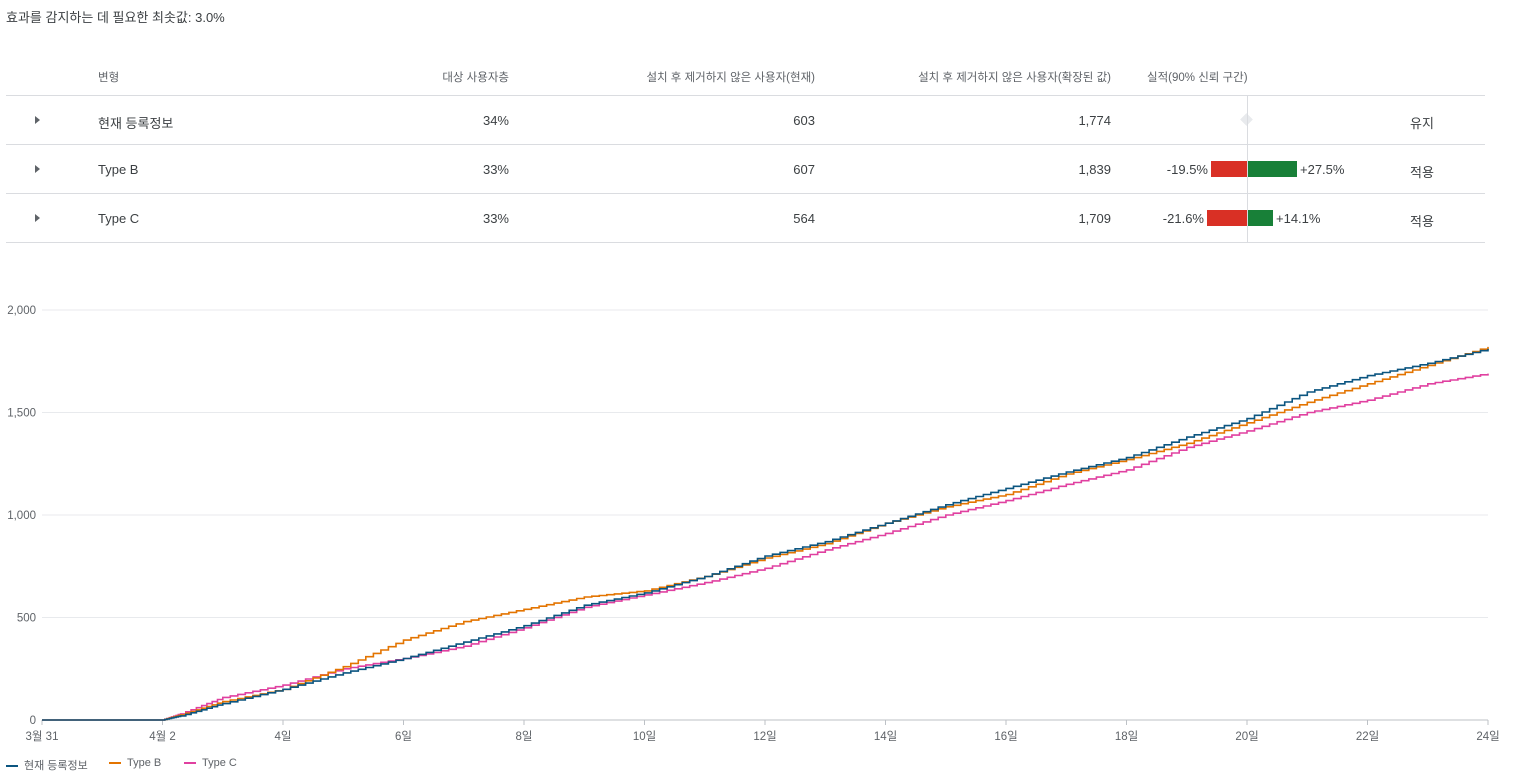  I want to click on header-scaled: 설치 후 제거하지 않은 사용자(확장된 값), so click(1014, 78).